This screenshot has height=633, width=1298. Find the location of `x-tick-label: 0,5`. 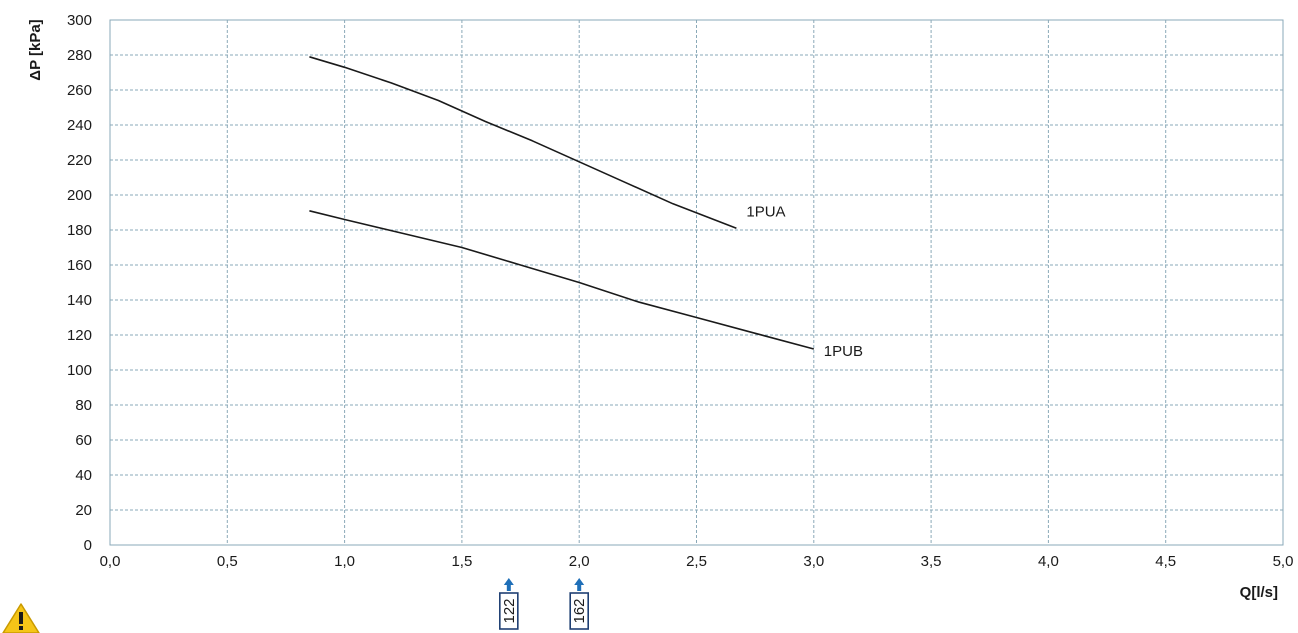

x-tick-label: 0,5 is located at coordinates (227, 561).